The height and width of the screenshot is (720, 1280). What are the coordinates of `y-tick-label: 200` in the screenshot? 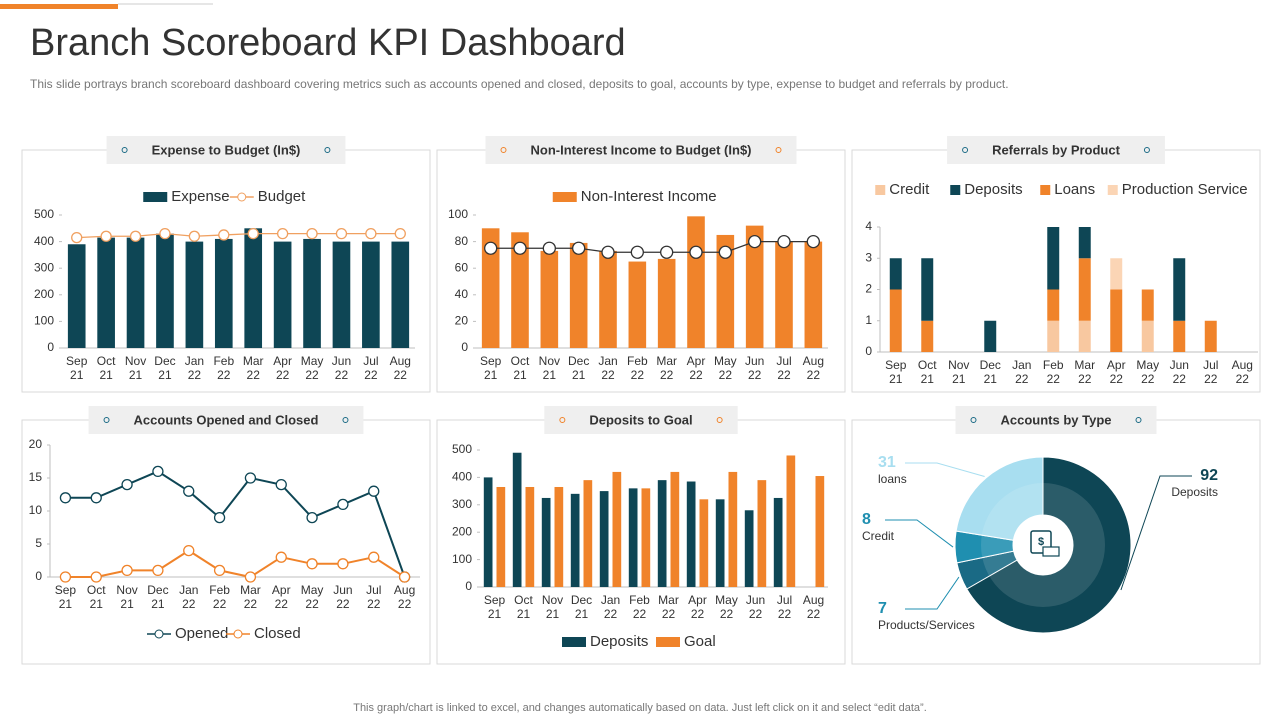 It's located at (44, 294).